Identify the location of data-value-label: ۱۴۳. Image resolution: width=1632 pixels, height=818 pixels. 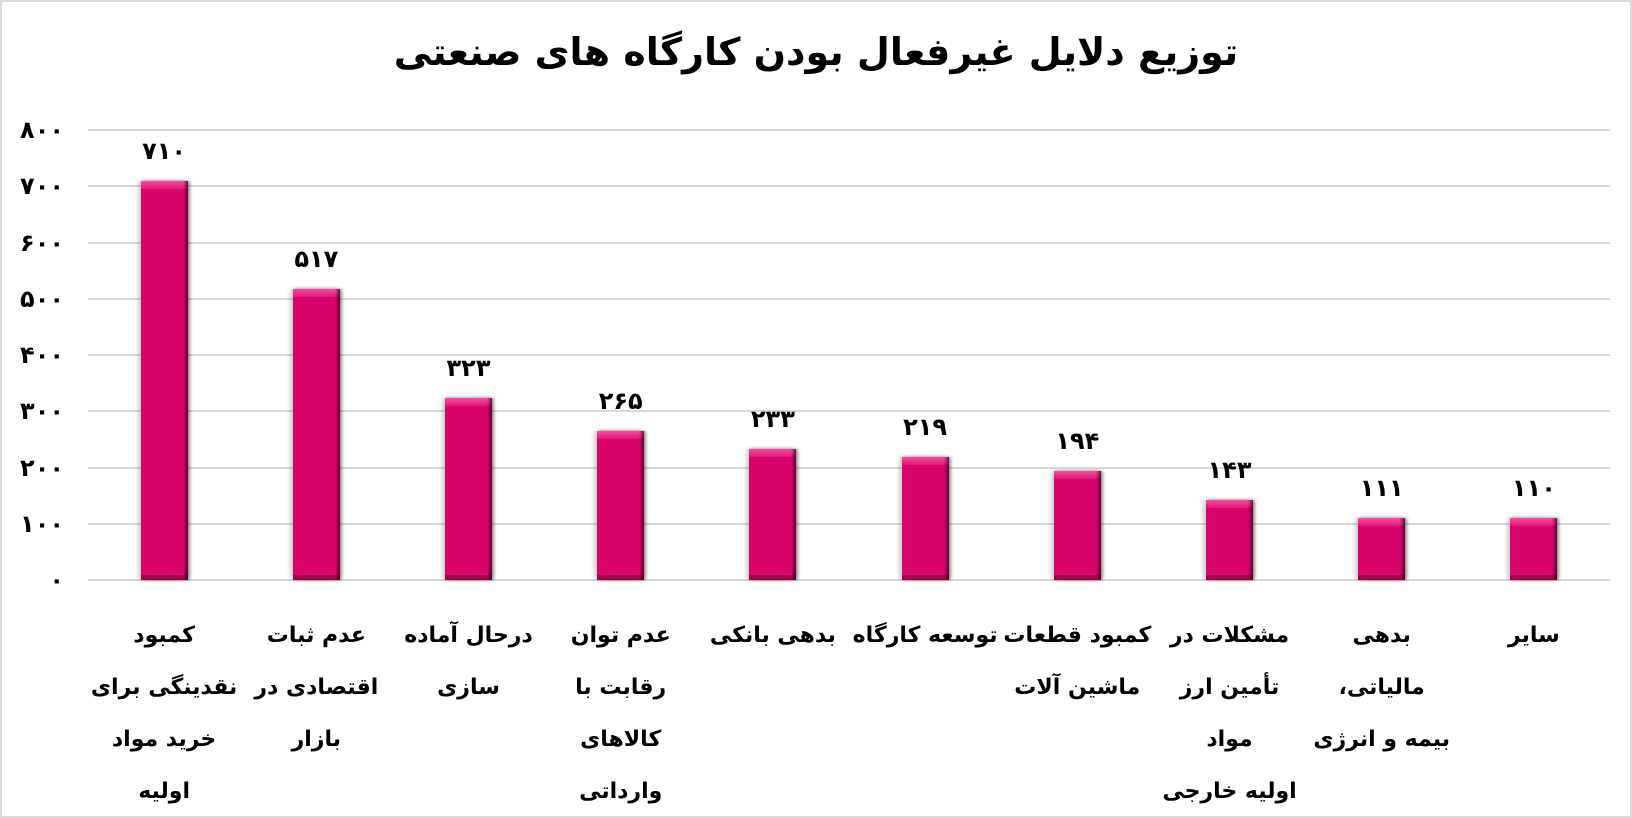
(1229, 469).